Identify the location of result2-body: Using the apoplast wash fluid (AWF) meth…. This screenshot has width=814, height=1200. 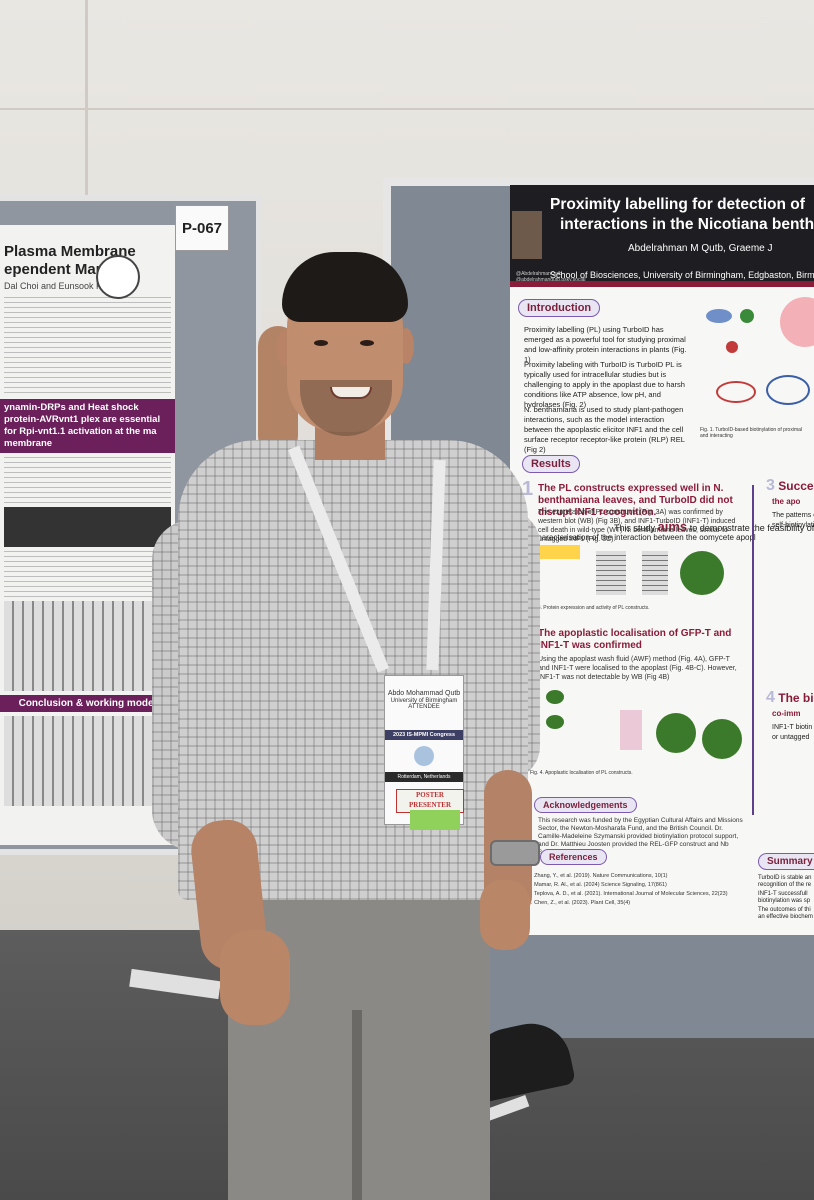
(637, 668).